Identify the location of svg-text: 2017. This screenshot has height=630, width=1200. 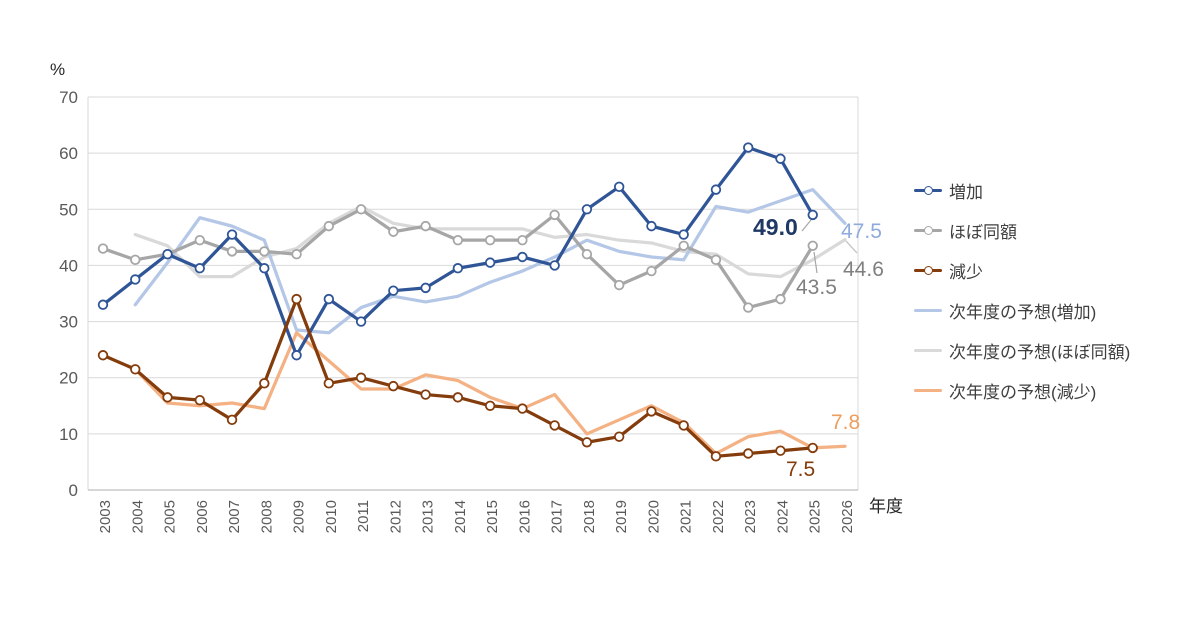
(557, 516).